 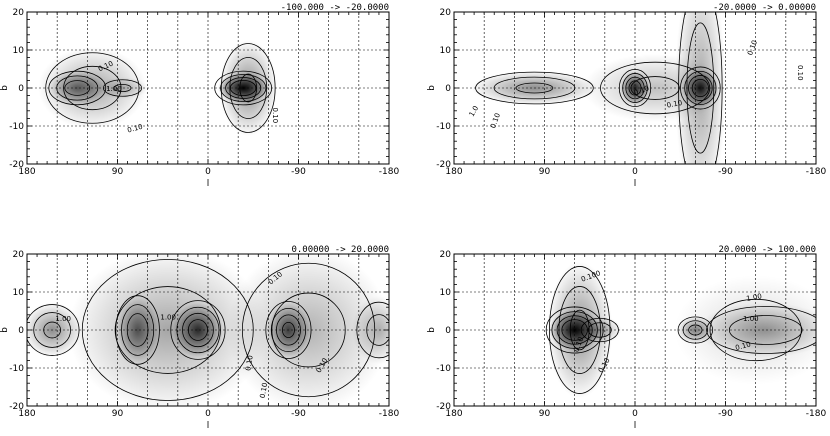 I want to click on panel-title: 0.00000 -> 20.0000, so click(x=340, y=250).